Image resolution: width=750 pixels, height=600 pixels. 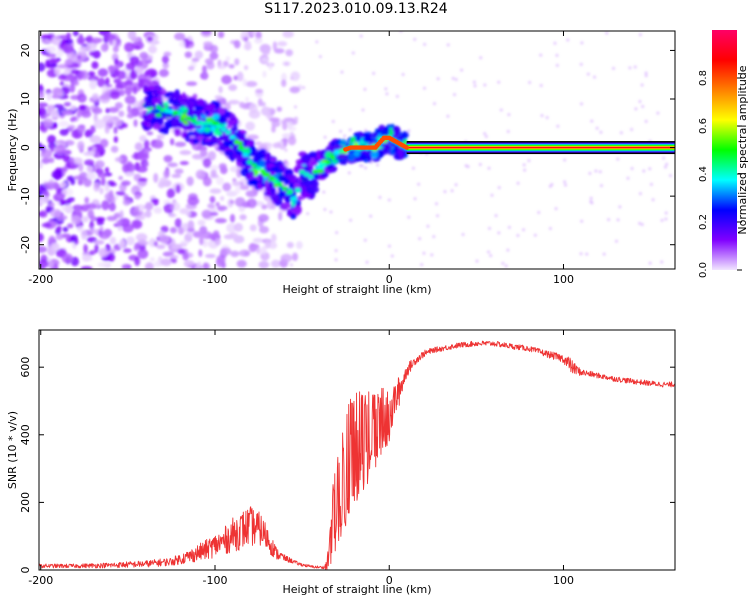 I want to click on figure-title: S117.2023.010.09.13.R24, so click(x=356, y=9).